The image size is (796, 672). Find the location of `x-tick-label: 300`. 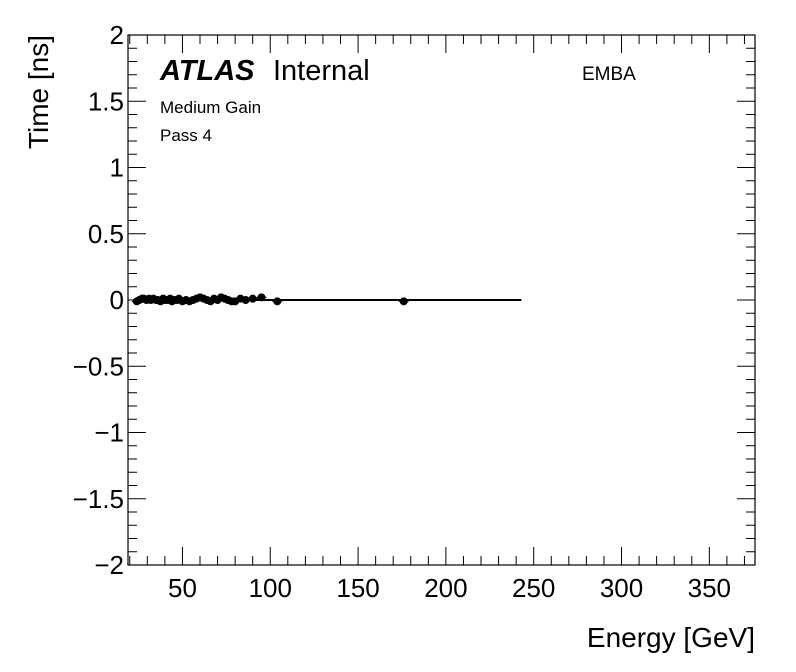

x-tick-label: 300 is located at coordinates (621, 588).